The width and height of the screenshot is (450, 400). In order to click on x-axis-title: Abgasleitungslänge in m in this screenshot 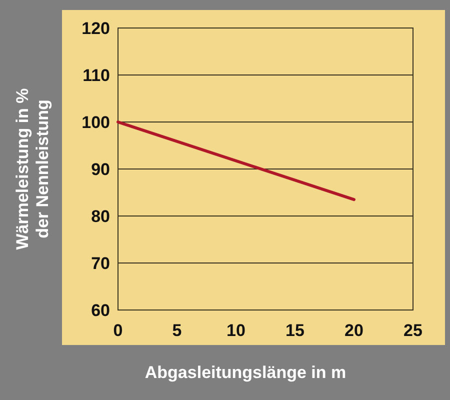, I will do `click(245, 372)`.